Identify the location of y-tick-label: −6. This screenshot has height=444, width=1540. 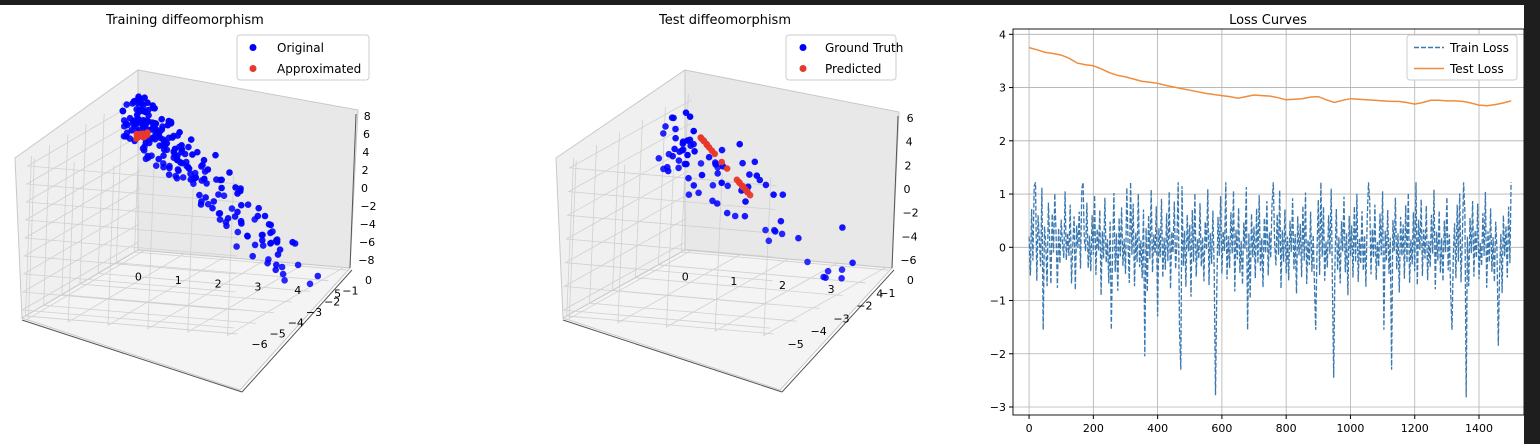
(259, 344).